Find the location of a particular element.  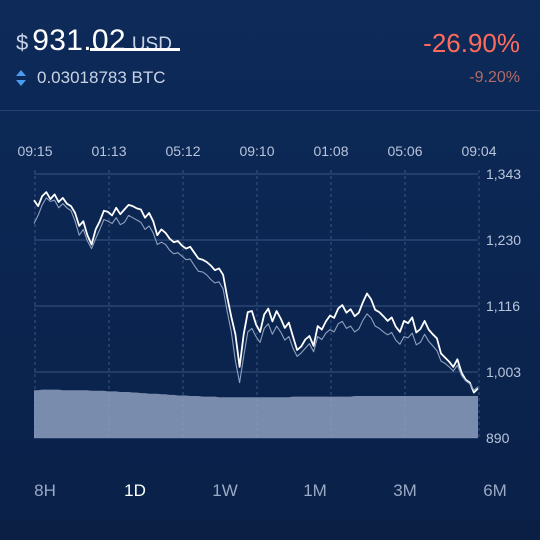

usd-price-row: $ 931.02 USD is located at coordinates (94, 41).